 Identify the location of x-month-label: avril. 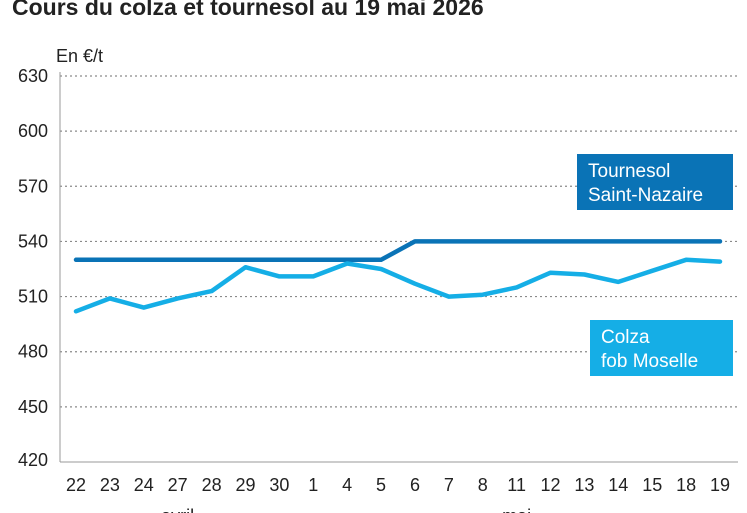
(177, 509).